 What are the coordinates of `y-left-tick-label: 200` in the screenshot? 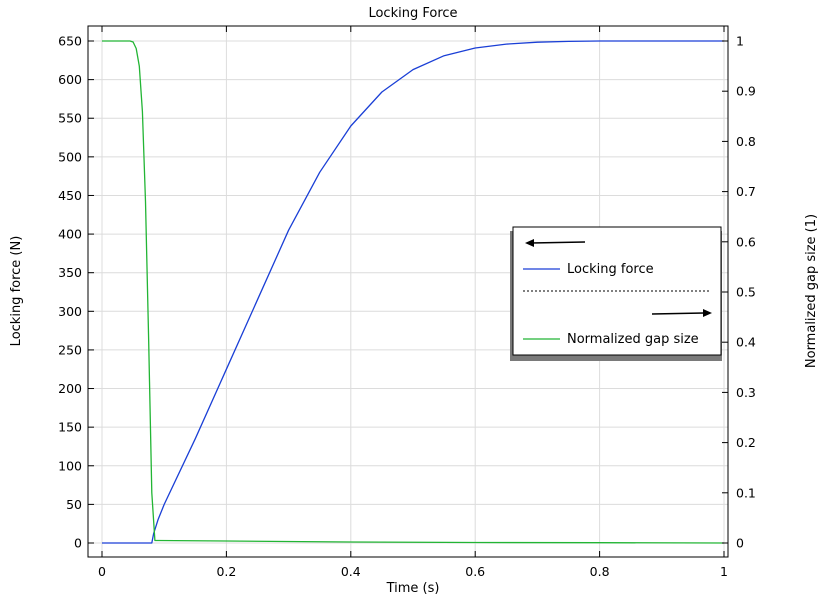 It's located at (70, 388).